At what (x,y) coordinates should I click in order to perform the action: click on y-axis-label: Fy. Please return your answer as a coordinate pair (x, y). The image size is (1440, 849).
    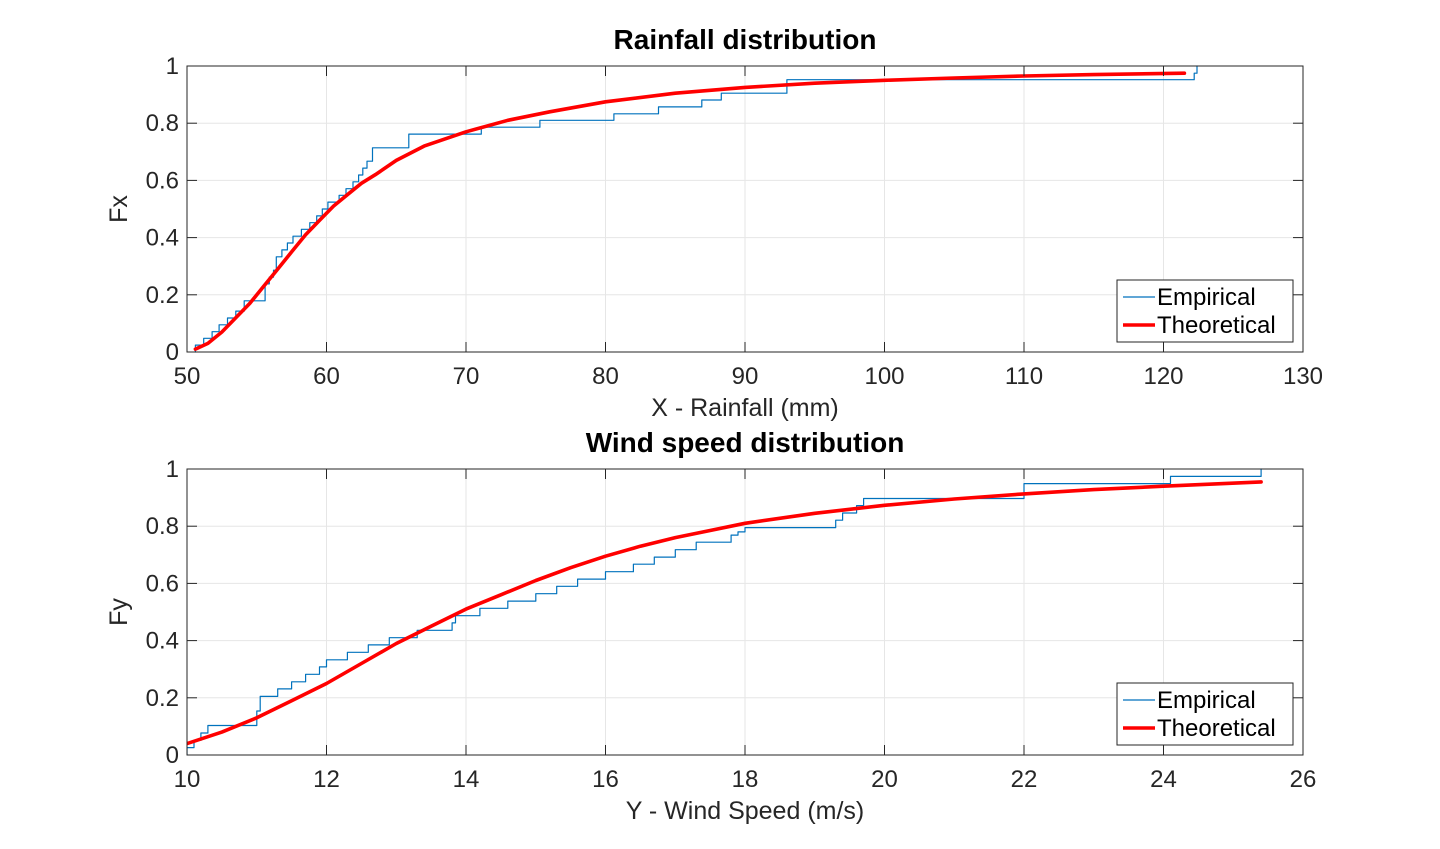
    Looking at the image, I should click on (119, 612).